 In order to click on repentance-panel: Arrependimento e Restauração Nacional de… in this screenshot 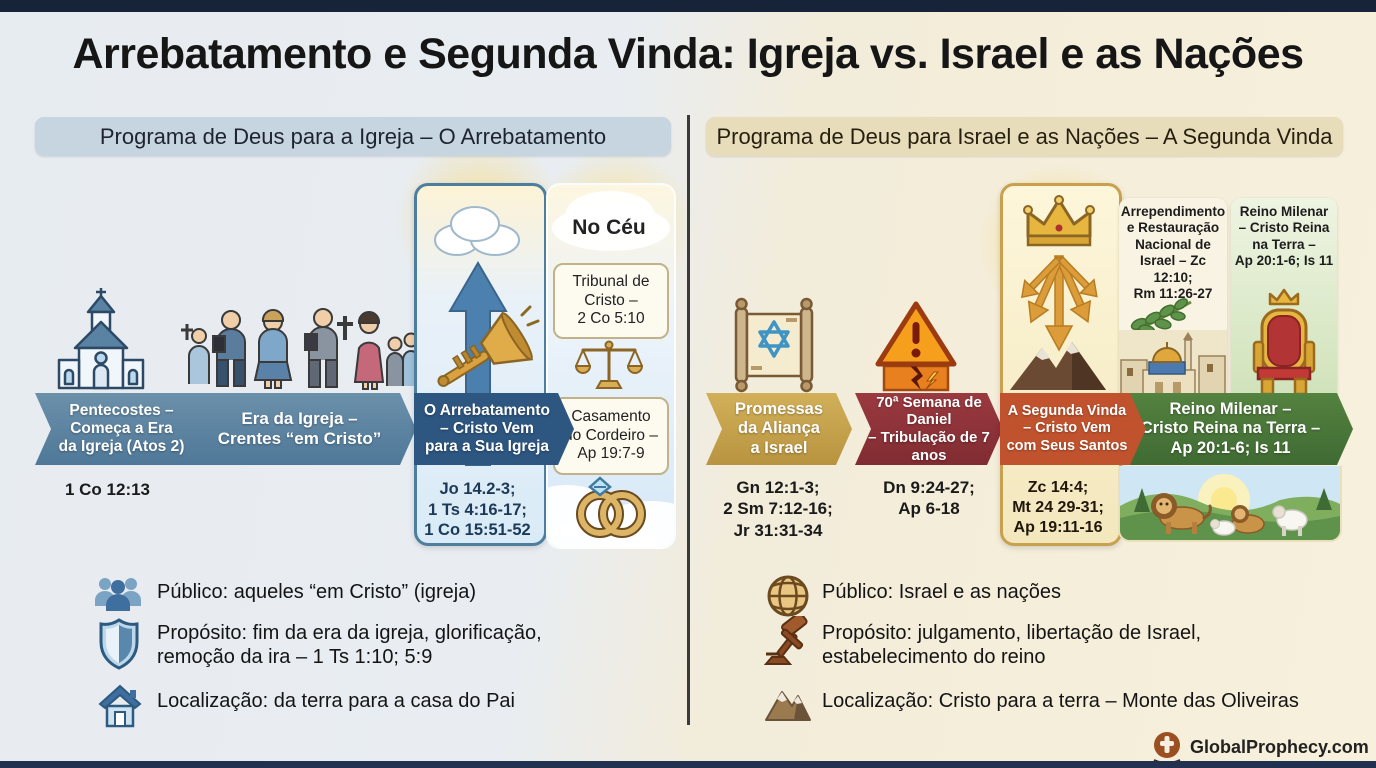, I will do `click(1173, 300)`.